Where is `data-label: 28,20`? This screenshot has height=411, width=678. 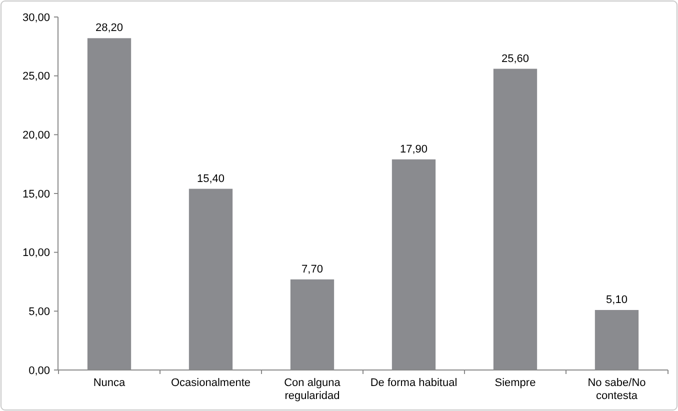
data-label: 28,20 is located at coordinates (109, 28).